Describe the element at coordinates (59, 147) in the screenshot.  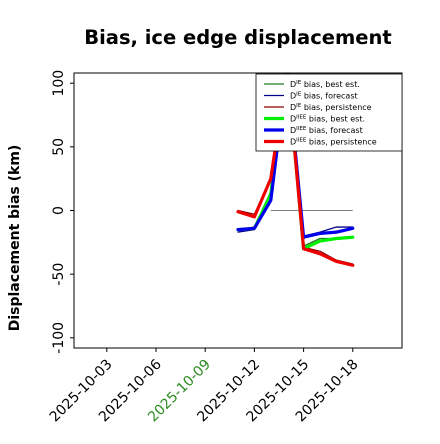
I see `y-tick-label-4: 50` at that location.